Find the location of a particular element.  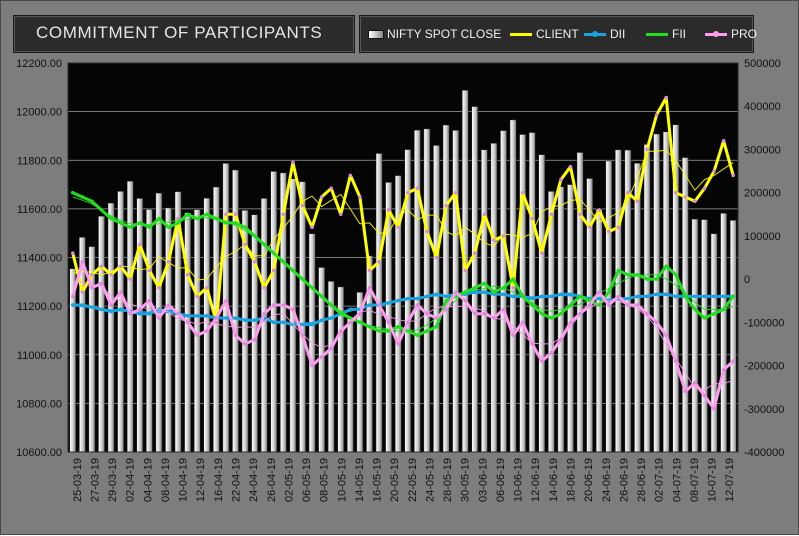

x-tick-label: 02-07-19 is located at coordinates (660, 480).